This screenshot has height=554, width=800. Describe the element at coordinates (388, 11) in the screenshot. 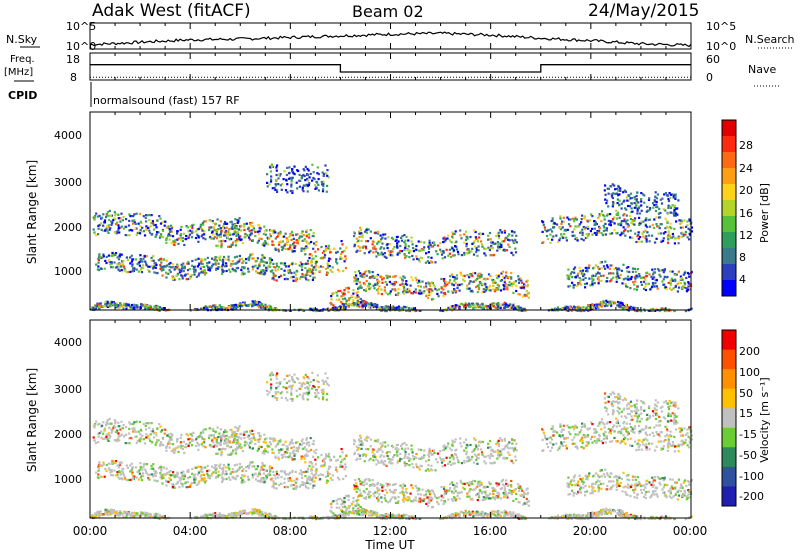

I see `beam-title: Beam 02` at that location.